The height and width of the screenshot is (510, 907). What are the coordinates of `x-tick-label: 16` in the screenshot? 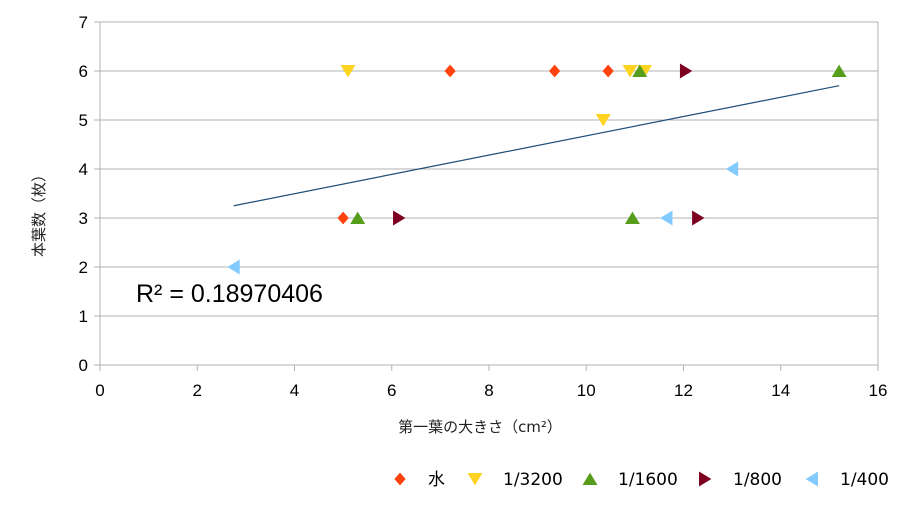 It's located at (878, 390).